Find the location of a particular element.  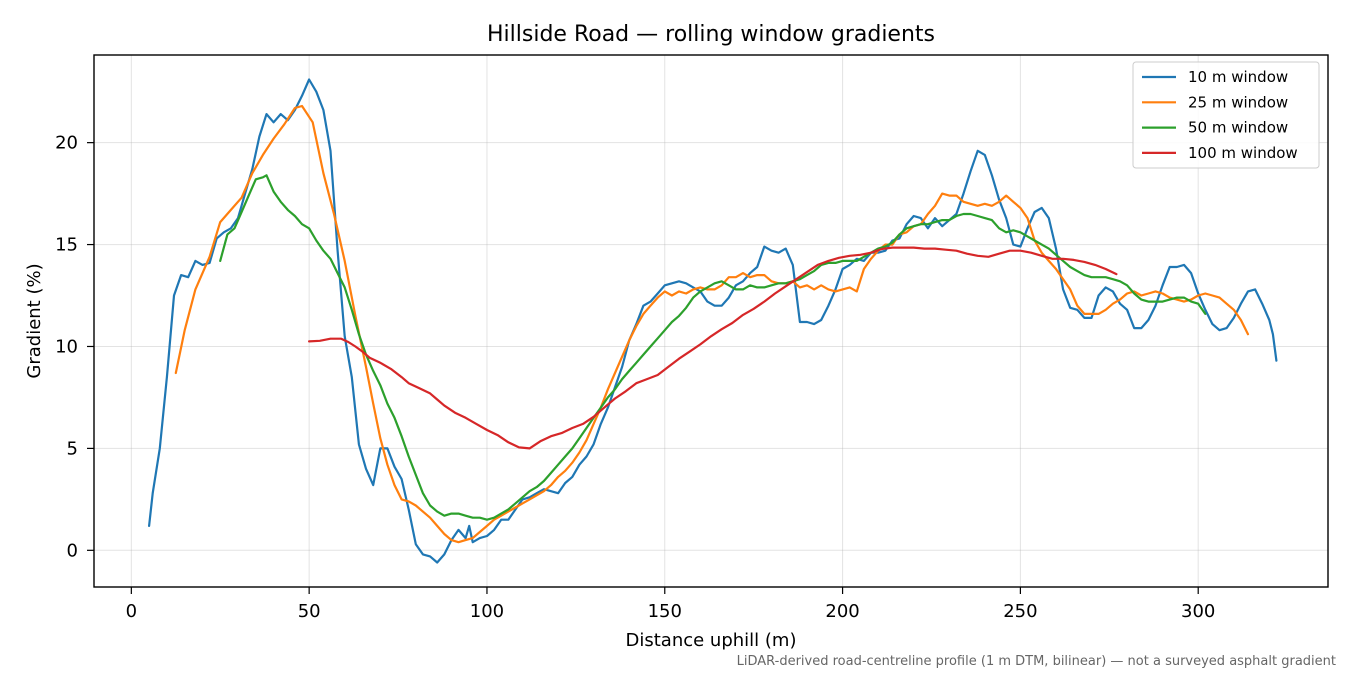

x-tick-label: 100 is located at coordinates (487, 611).